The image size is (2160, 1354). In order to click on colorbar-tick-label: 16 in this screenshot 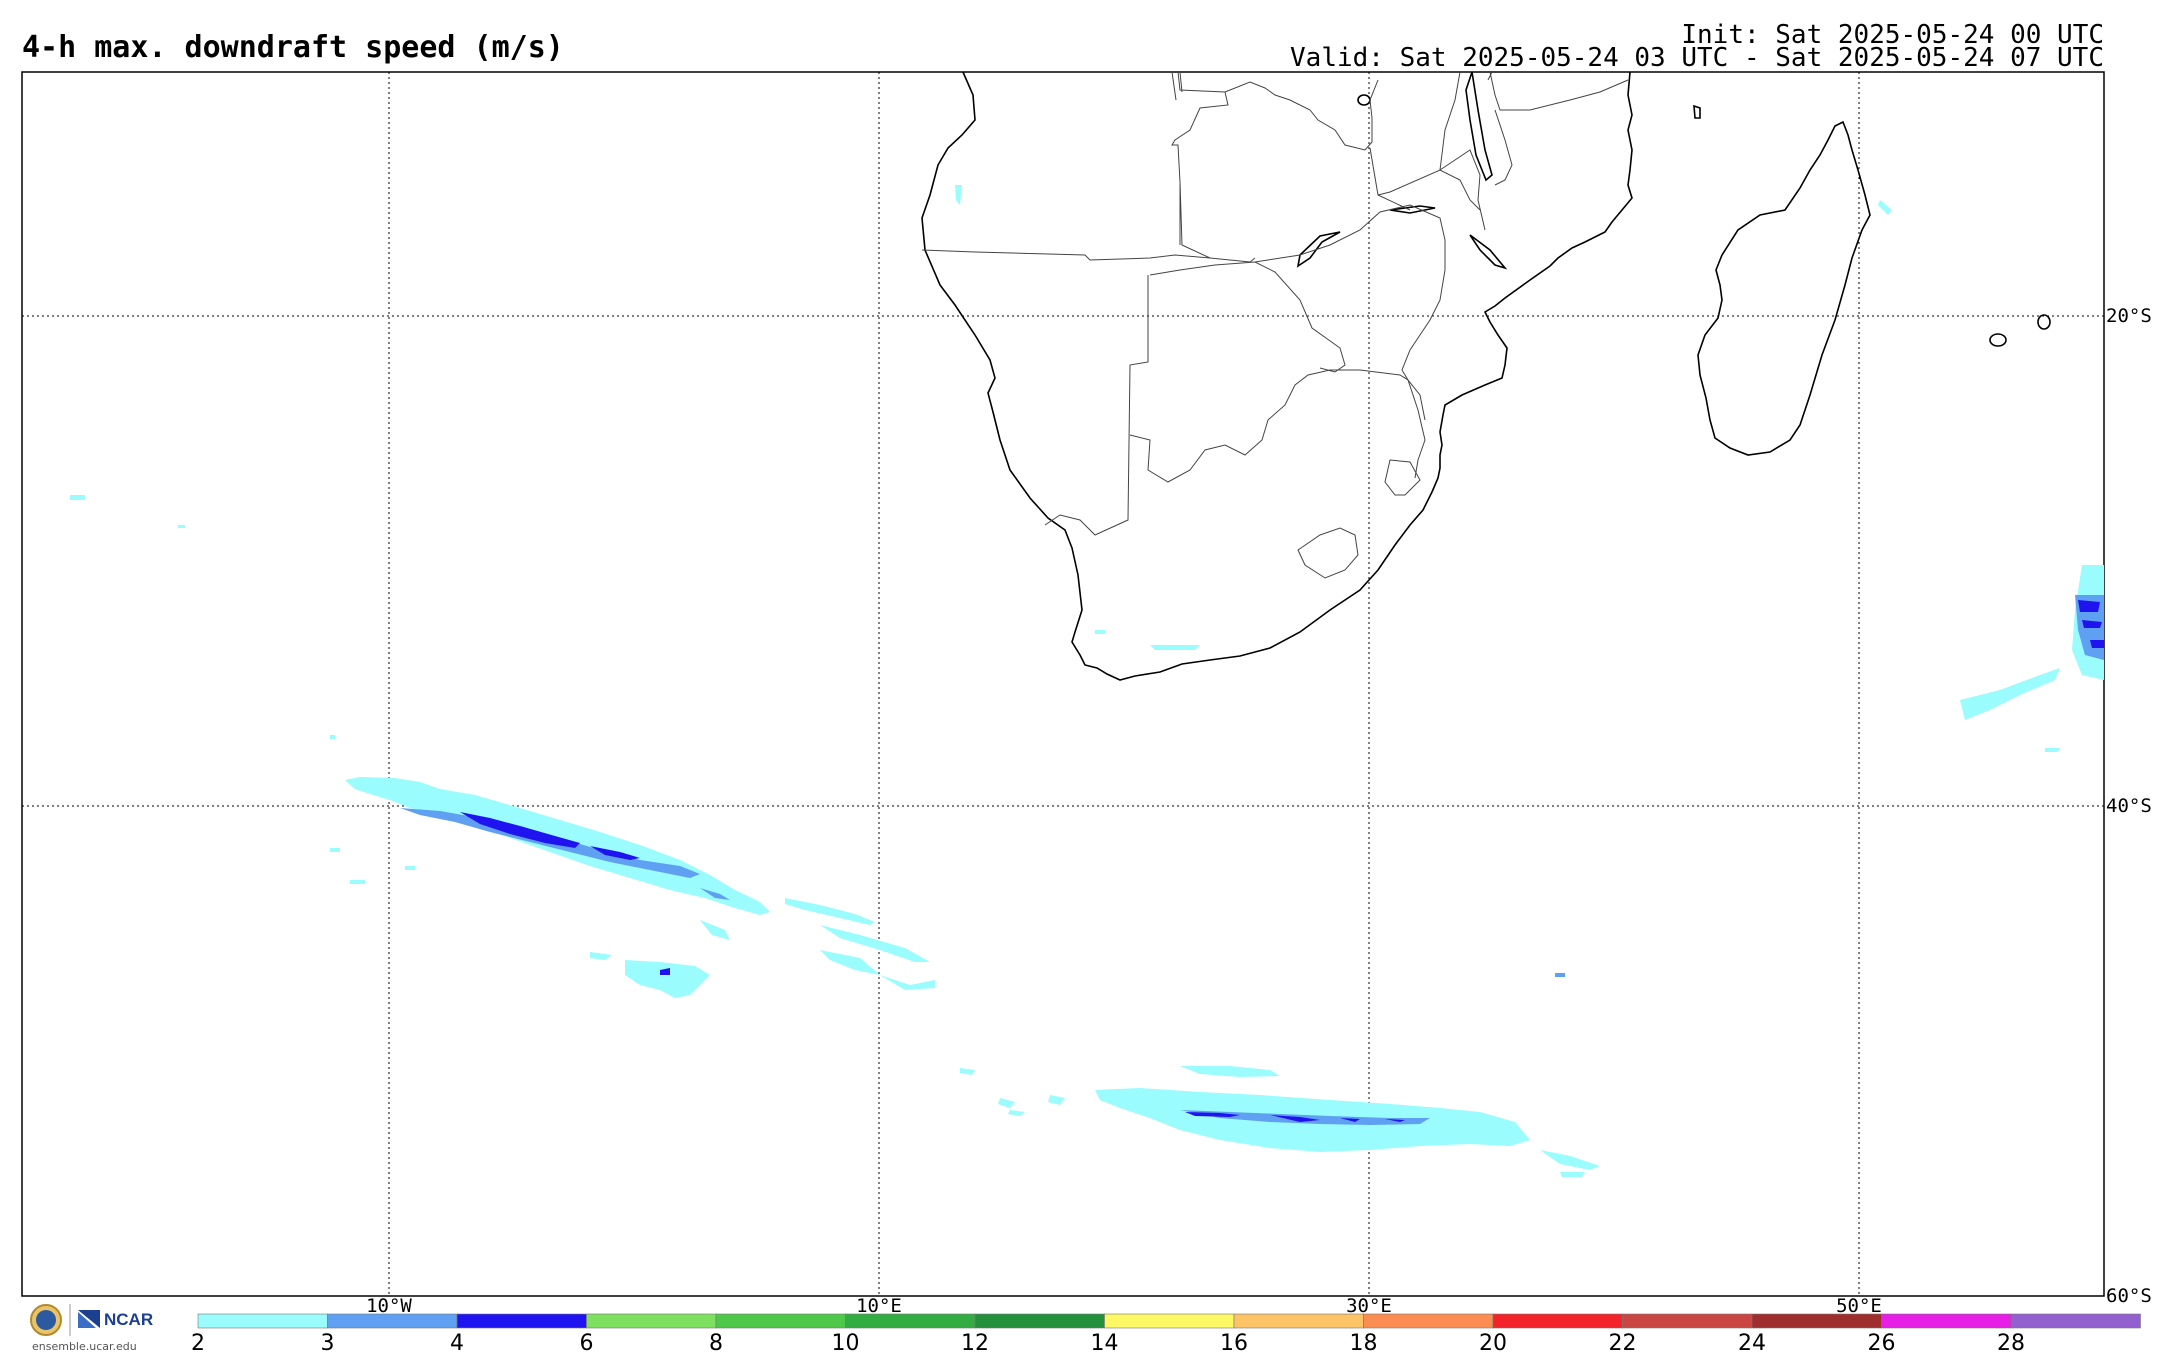, I will do `click(1234, 1342)`.